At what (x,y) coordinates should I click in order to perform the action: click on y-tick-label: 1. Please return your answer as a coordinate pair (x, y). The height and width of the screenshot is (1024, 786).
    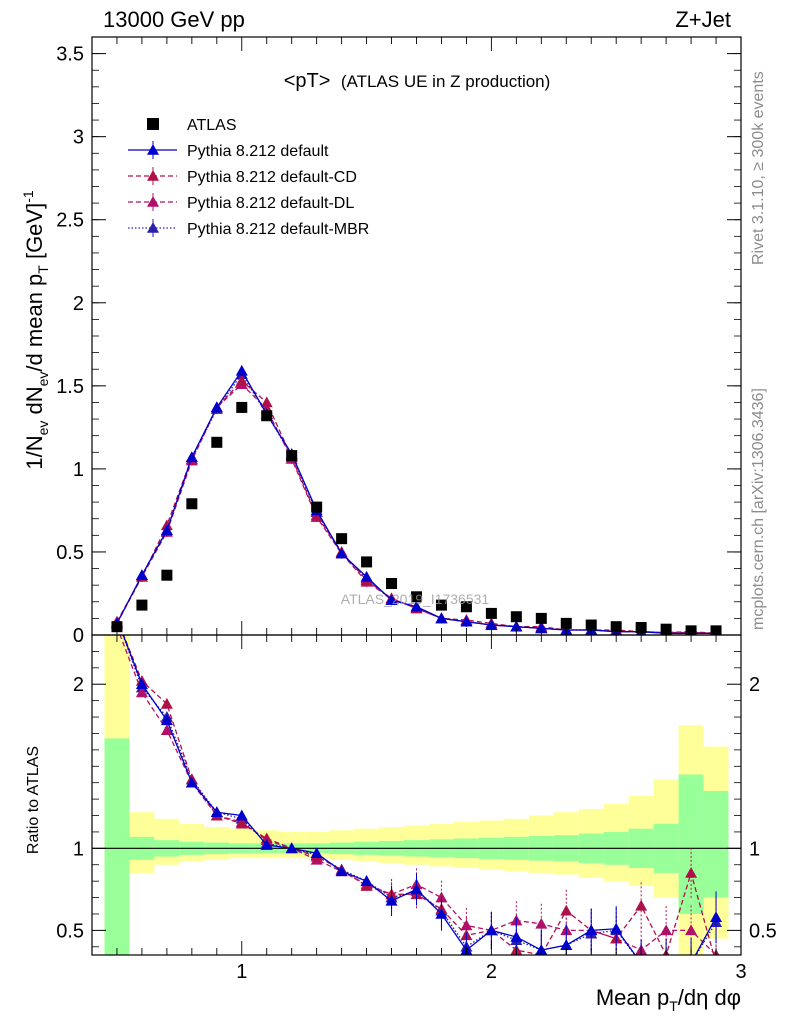
    Looking at the image, I should click on (78, 470).